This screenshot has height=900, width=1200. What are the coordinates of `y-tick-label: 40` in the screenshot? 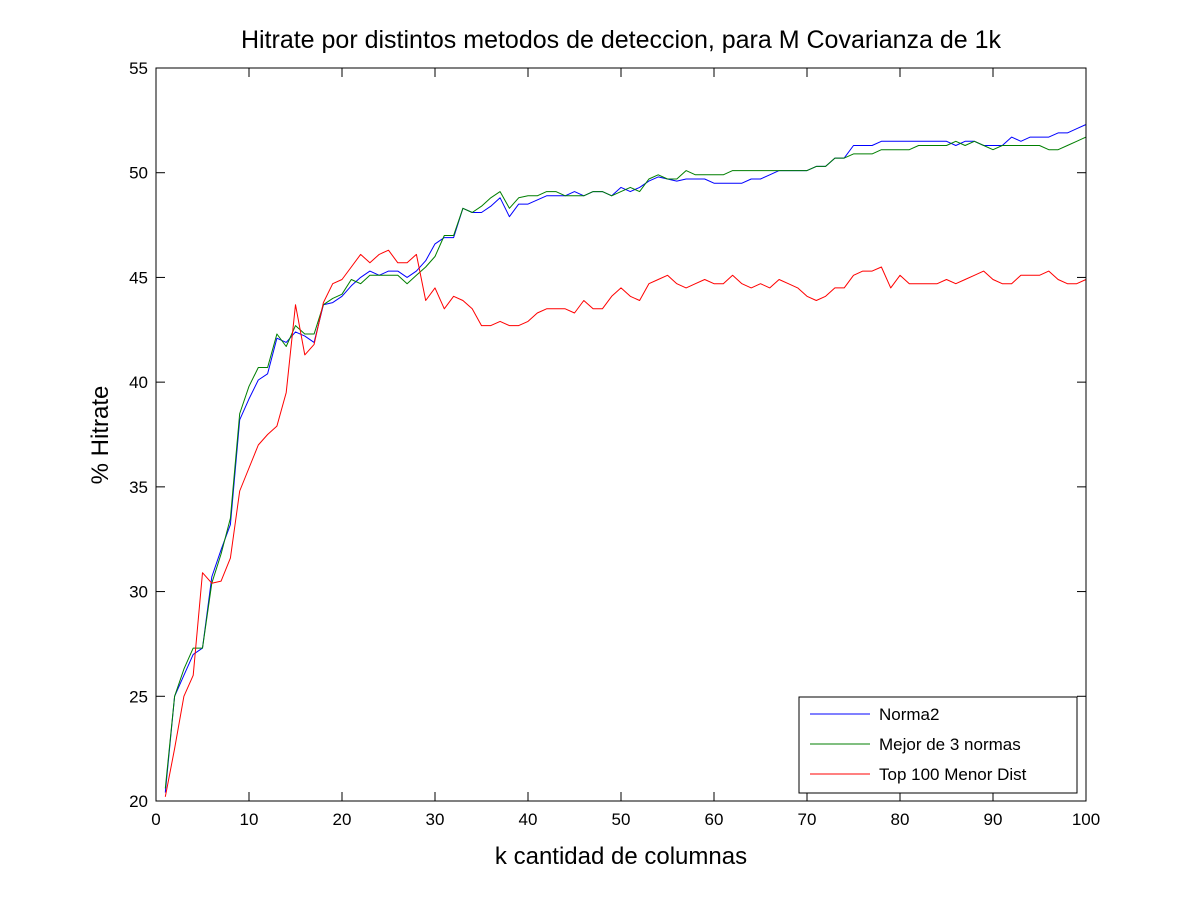 It's located at (138, 382).